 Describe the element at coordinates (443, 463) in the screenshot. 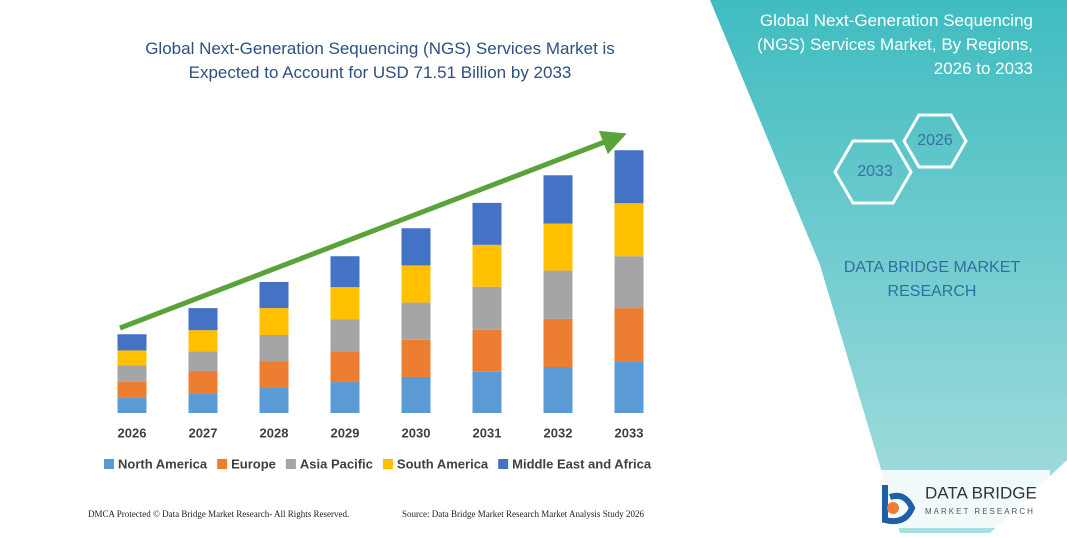

I see `legend-label: South America` at that location.